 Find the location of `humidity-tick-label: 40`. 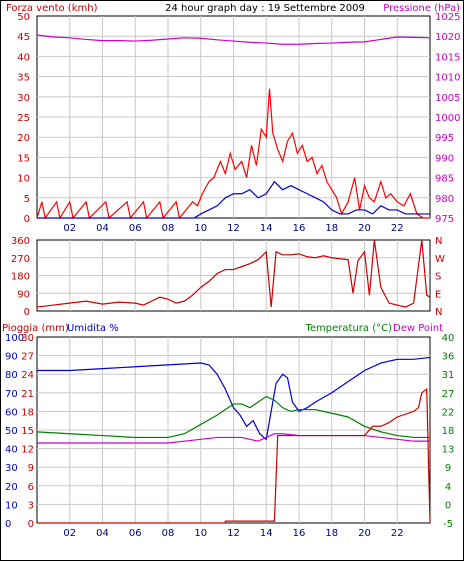

humidity-tick-label: 40 is located at coordinates (11, 450).